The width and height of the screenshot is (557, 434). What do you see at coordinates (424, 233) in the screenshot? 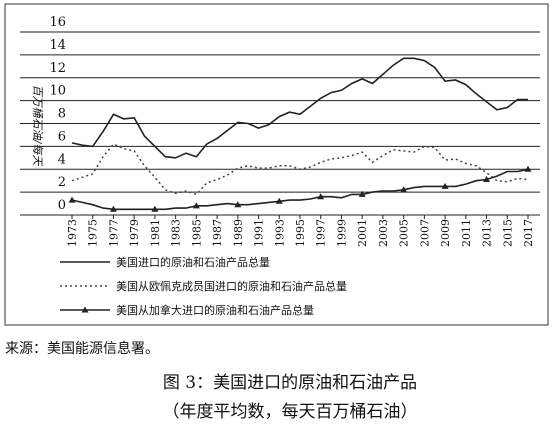
I see `x-tick-label: 2007` at bounding box center [424, 233].